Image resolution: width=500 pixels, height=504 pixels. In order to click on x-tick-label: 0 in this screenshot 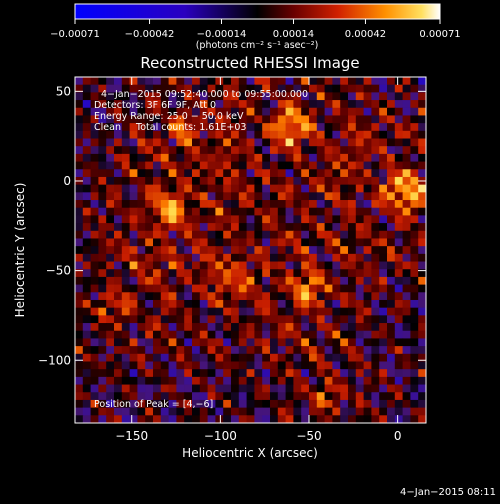, I will do `click(398, 436)`.